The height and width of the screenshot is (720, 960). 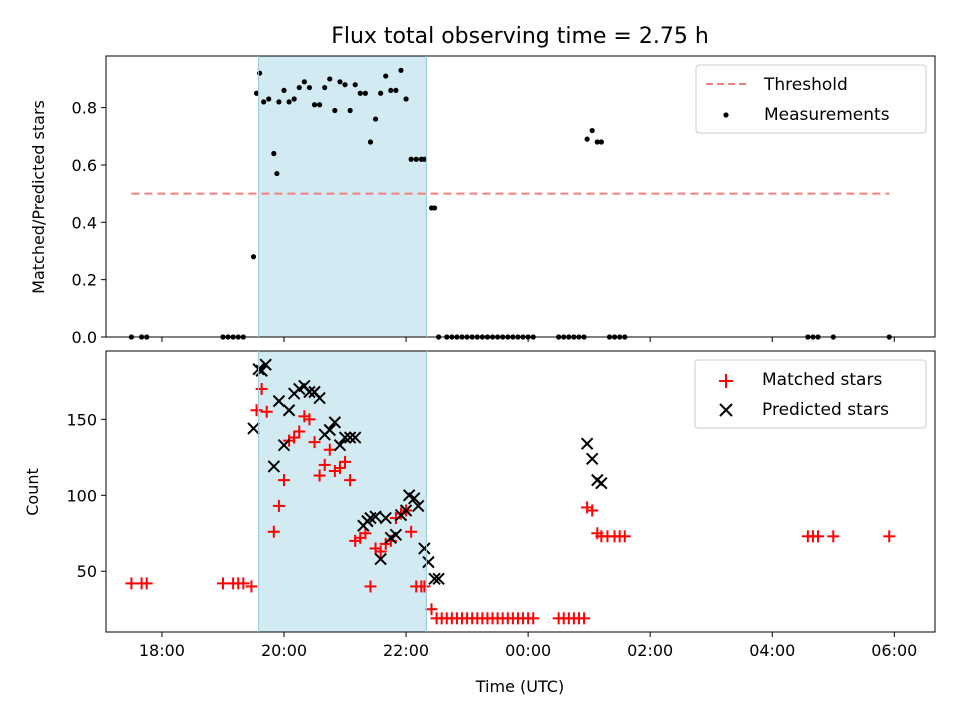 I want to click on bottom-xtick-label: 22:00, so click(x=406, y=650).